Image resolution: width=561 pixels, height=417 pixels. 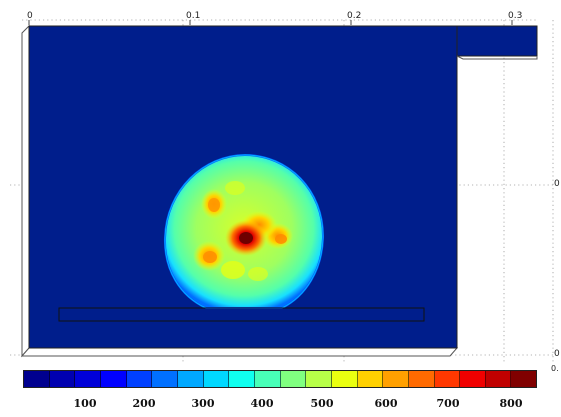 I want to click on x-tick-label: 0.3, so click(x=515, y=16).